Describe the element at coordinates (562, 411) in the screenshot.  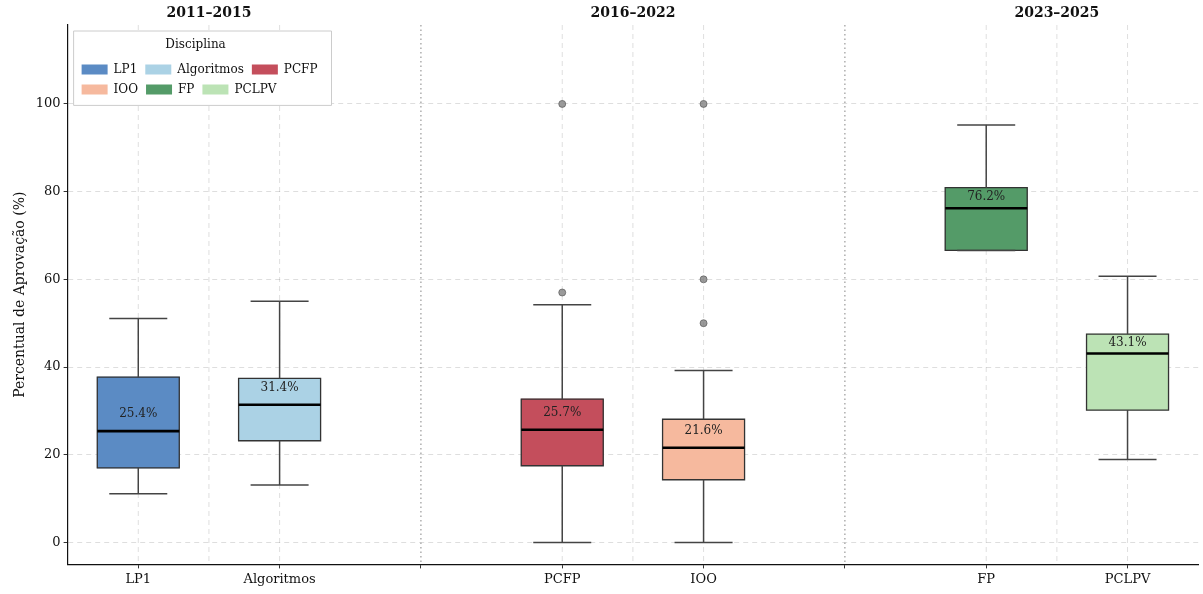
I see `text: 25.7%` at that location.